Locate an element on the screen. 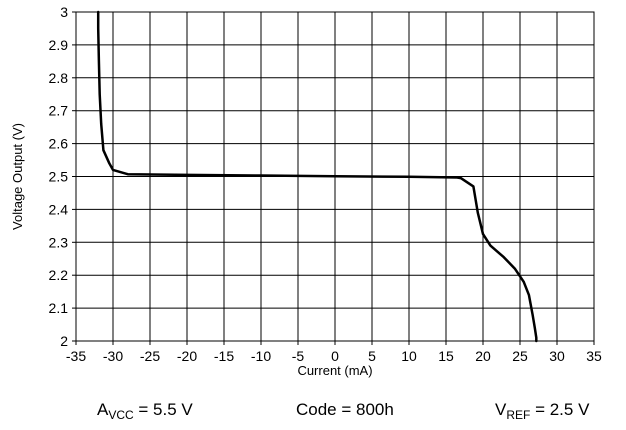 This screenshot has width=626, height=430. x-tick-label: -15 is located at coordinates (224, 356).